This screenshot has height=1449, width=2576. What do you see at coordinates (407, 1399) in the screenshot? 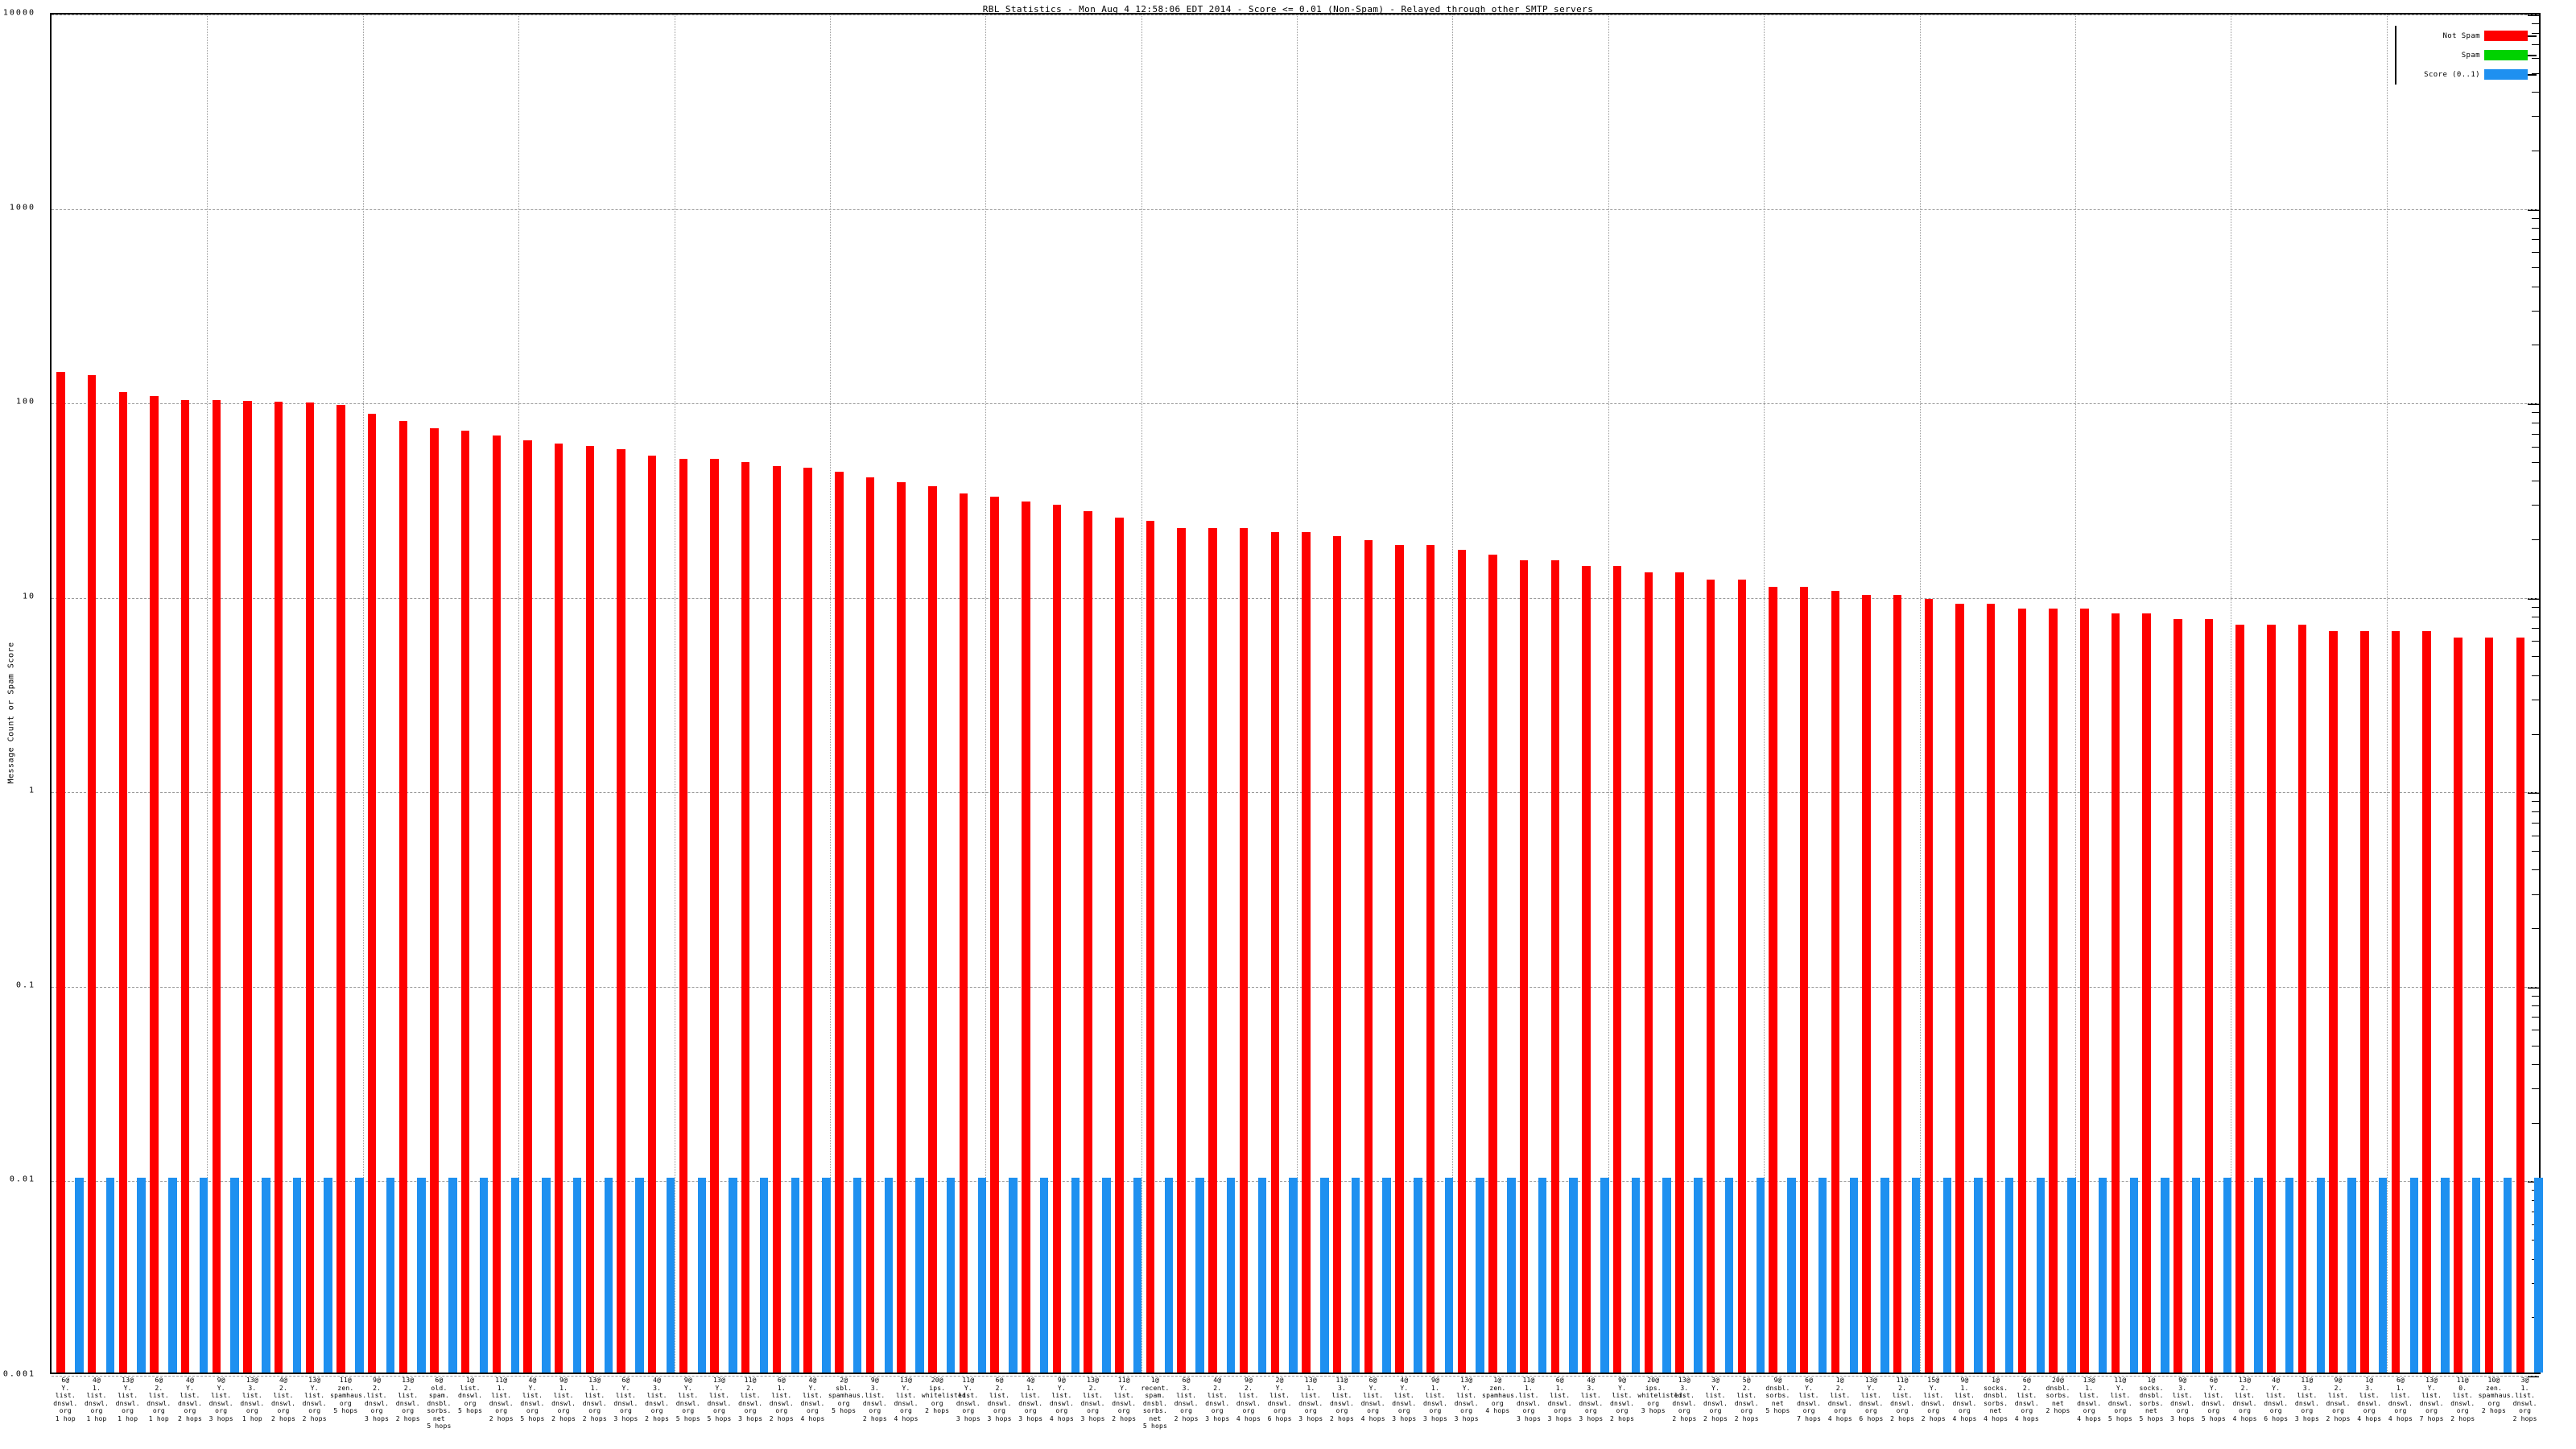
I see `x-axis-tick-label: 13@ 2. list. dnswl. org 2 hops` at bounding box center [407, 1399].